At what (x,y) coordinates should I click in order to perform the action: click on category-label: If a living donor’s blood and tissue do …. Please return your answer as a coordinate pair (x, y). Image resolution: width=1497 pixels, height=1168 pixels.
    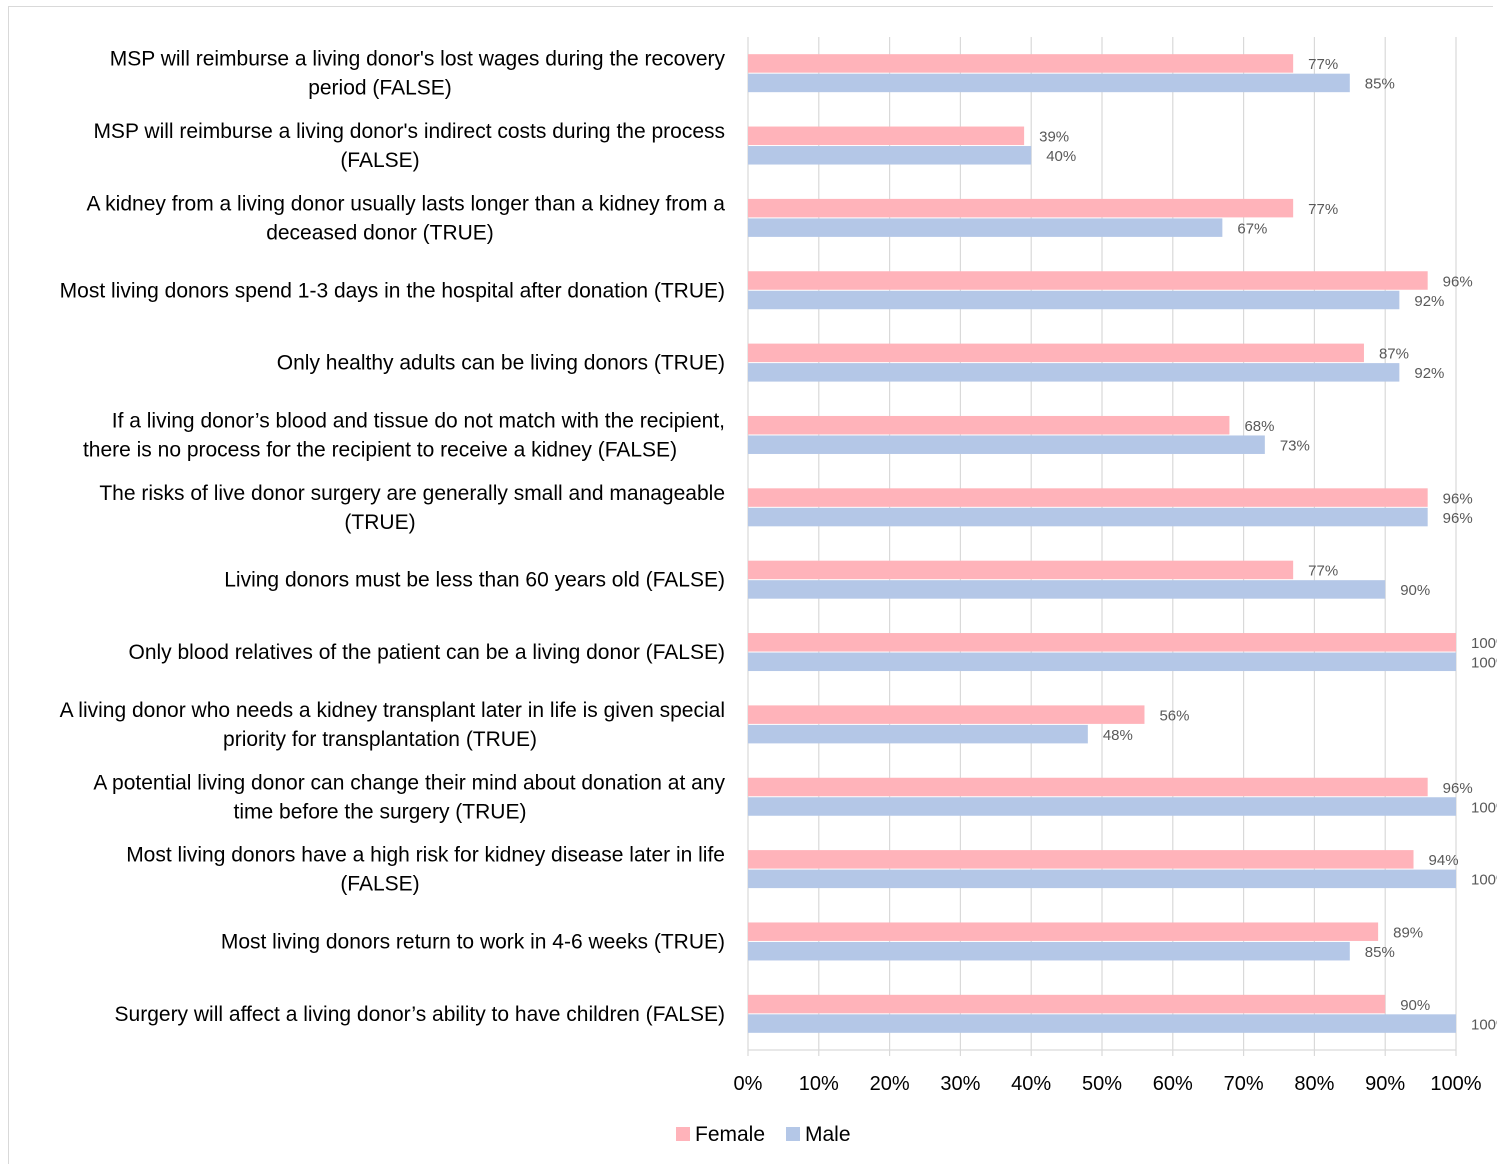
    Looking at the image, I should click on (418, 420).